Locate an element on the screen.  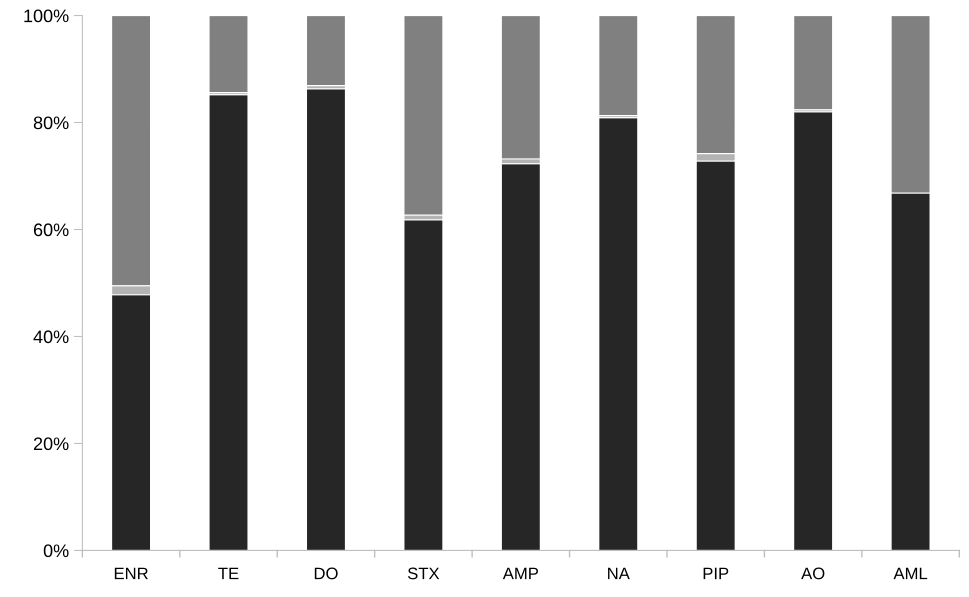
x-tick-label: STX is located at coordinates (424, 574).